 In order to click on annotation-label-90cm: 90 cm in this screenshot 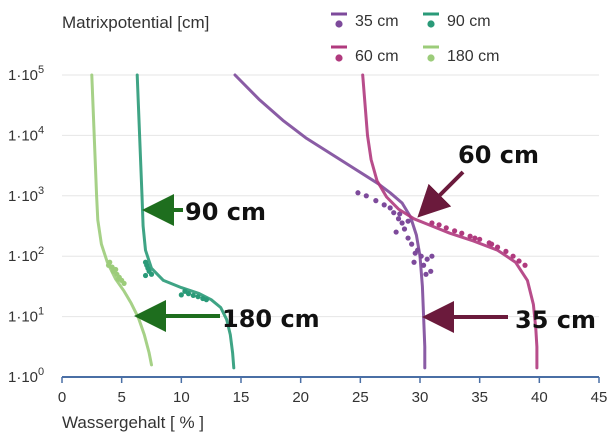, I will do `click(225, 212)`.